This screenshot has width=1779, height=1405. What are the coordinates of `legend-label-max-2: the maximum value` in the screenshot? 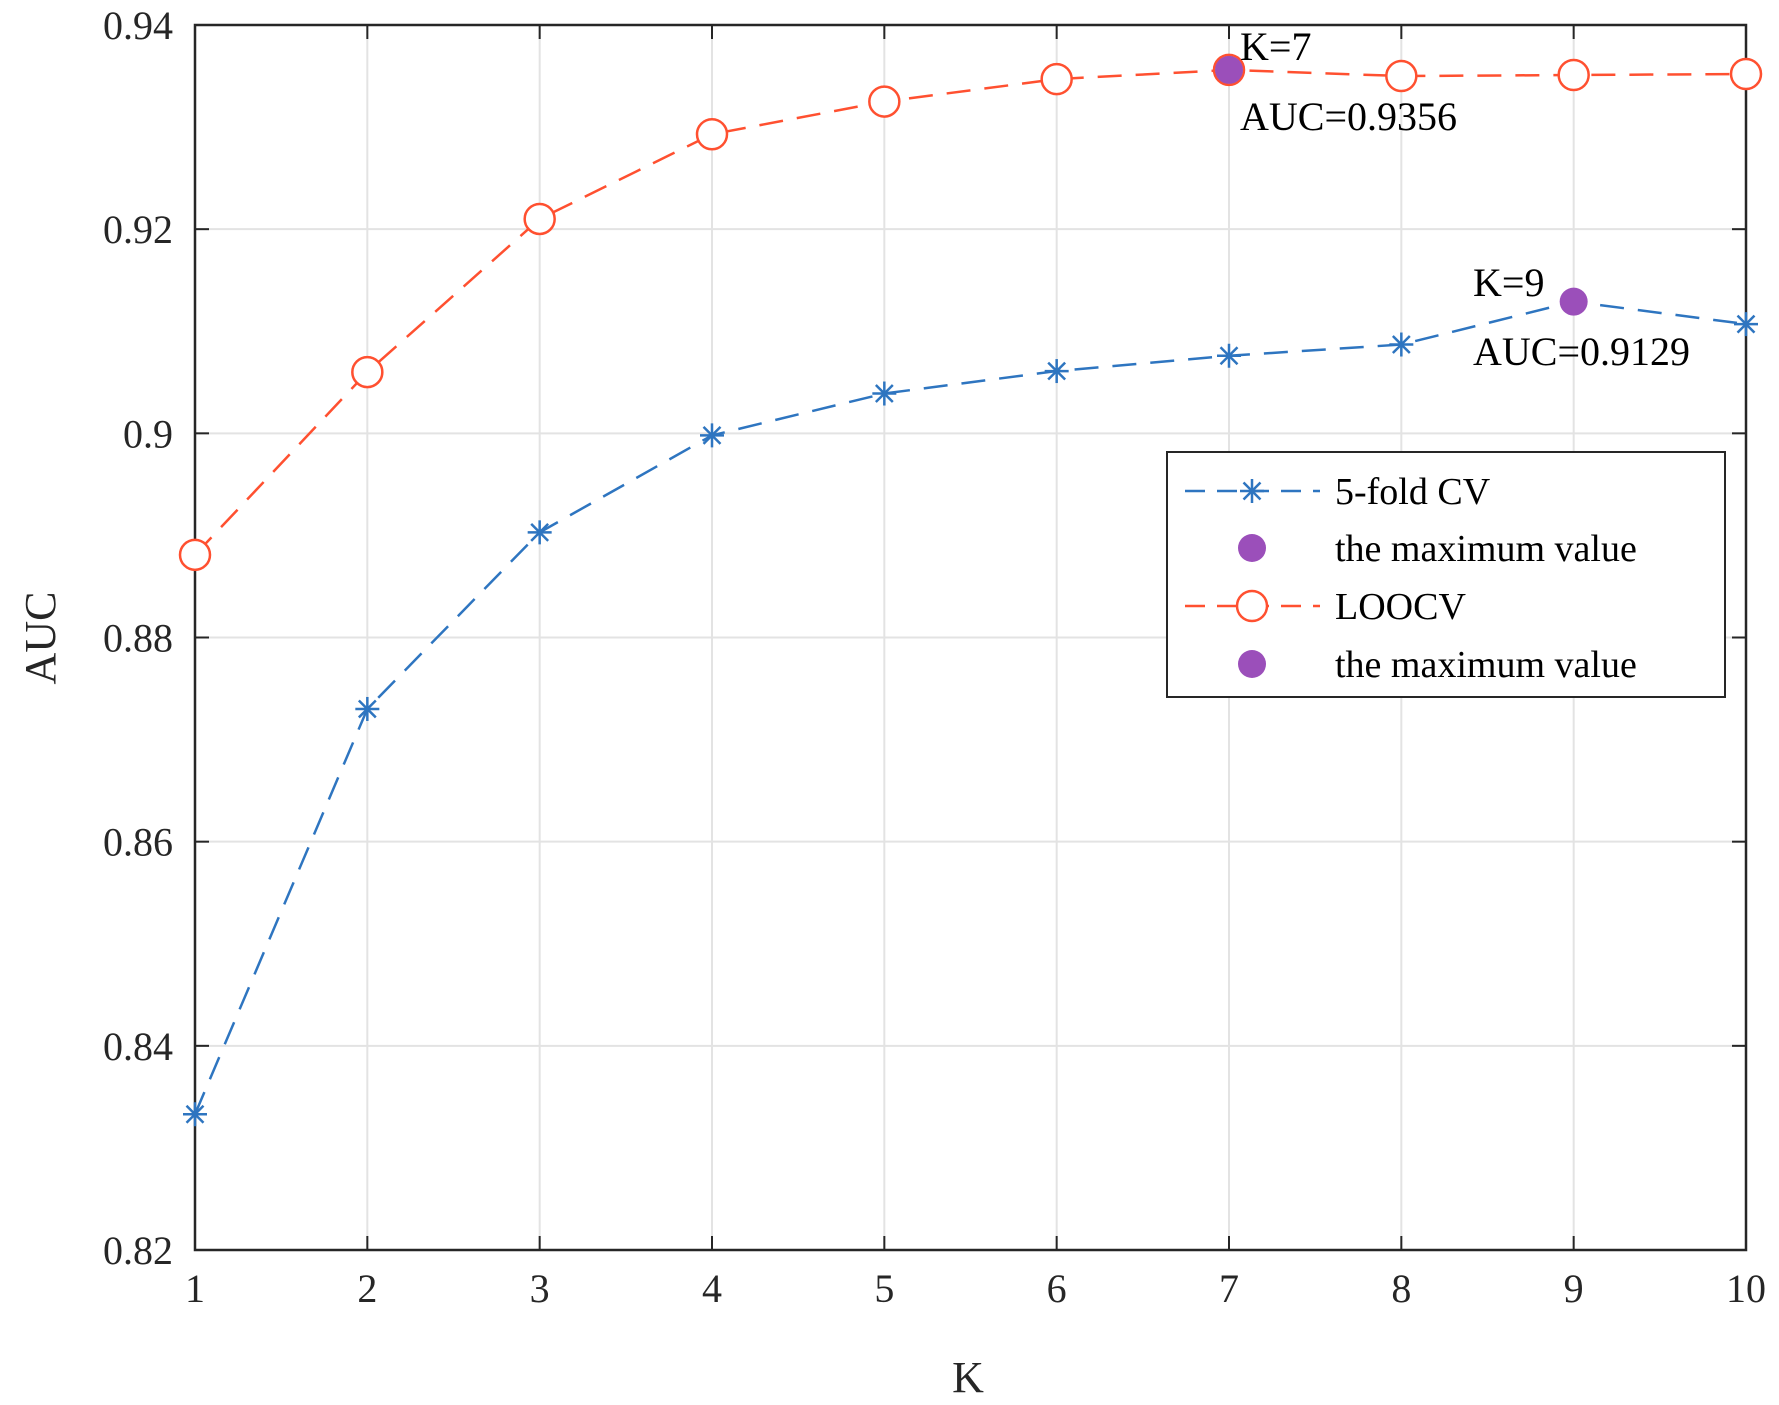 It's located at (1486, 665).